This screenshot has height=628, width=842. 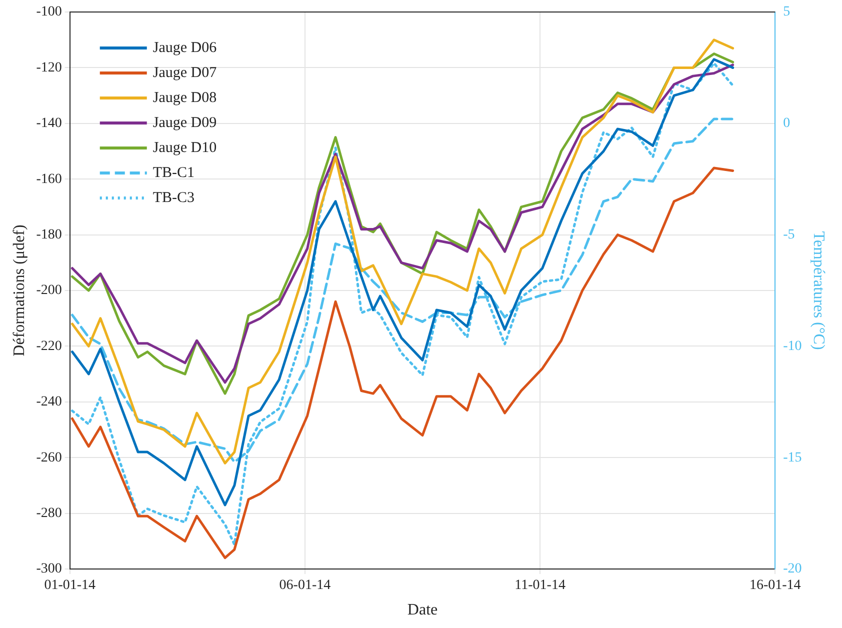 What do you see at coordinates (49, 346) in the screenshot?
I see `y-tick-label: -220` at bounding box center [49, 346].